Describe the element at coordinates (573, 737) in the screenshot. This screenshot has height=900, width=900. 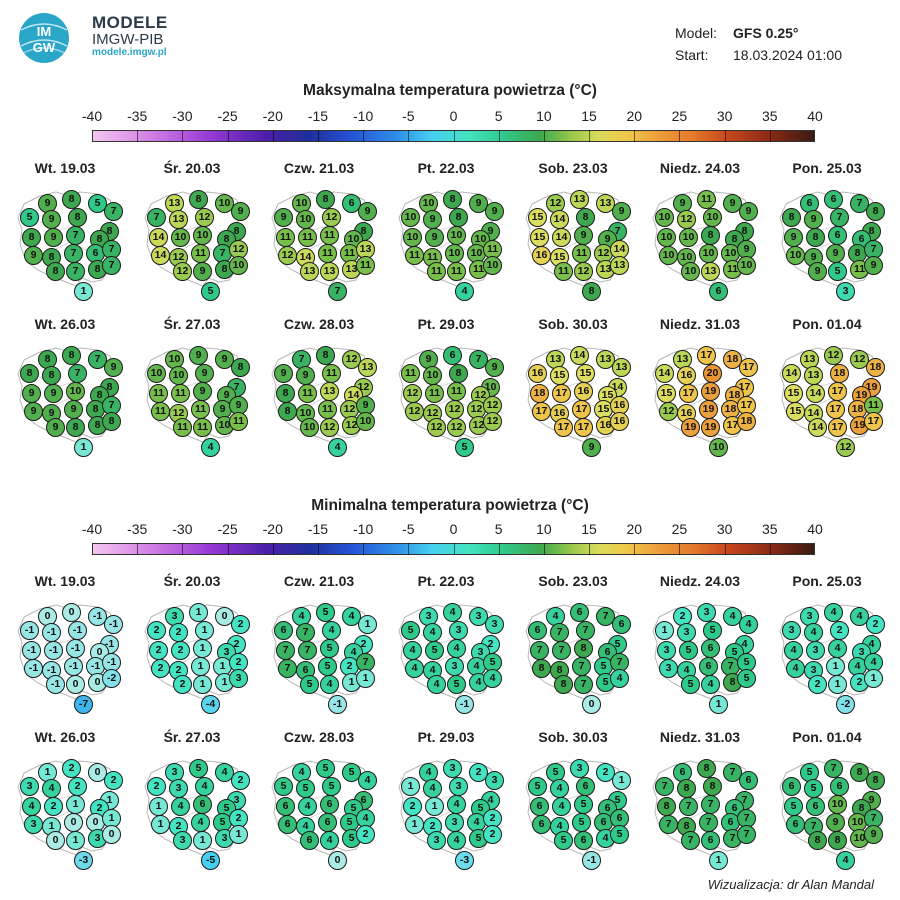
I see `day-label: Sob. 30.03` at that location.